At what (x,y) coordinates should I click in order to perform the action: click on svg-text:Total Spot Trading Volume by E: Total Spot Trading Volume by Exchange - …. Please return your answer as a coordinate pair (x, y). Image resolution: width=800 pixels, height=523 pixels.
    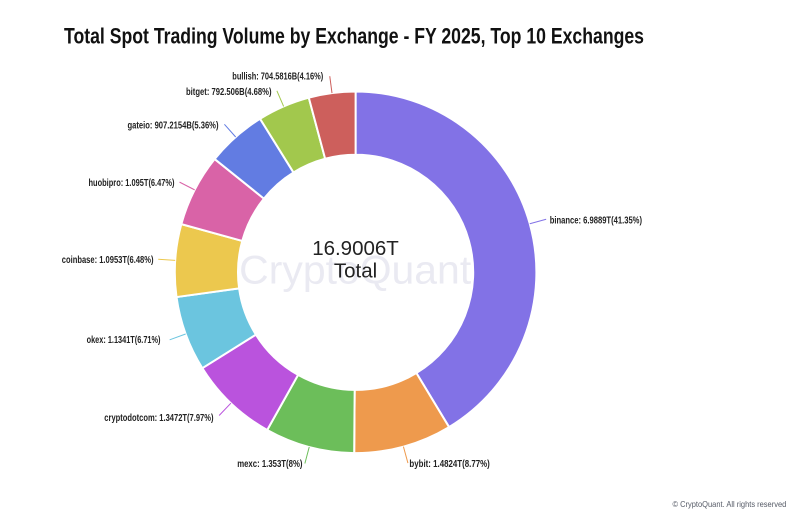
    Looking at the image, I should click on (354, 36).